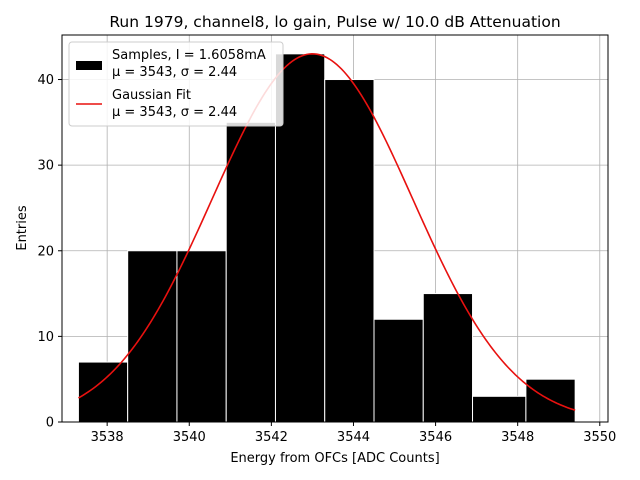 The image size is (640, 480). Describe the element at coordinates (50, 423) in the screenshot. I see `y-tick-label: 0` at that location.